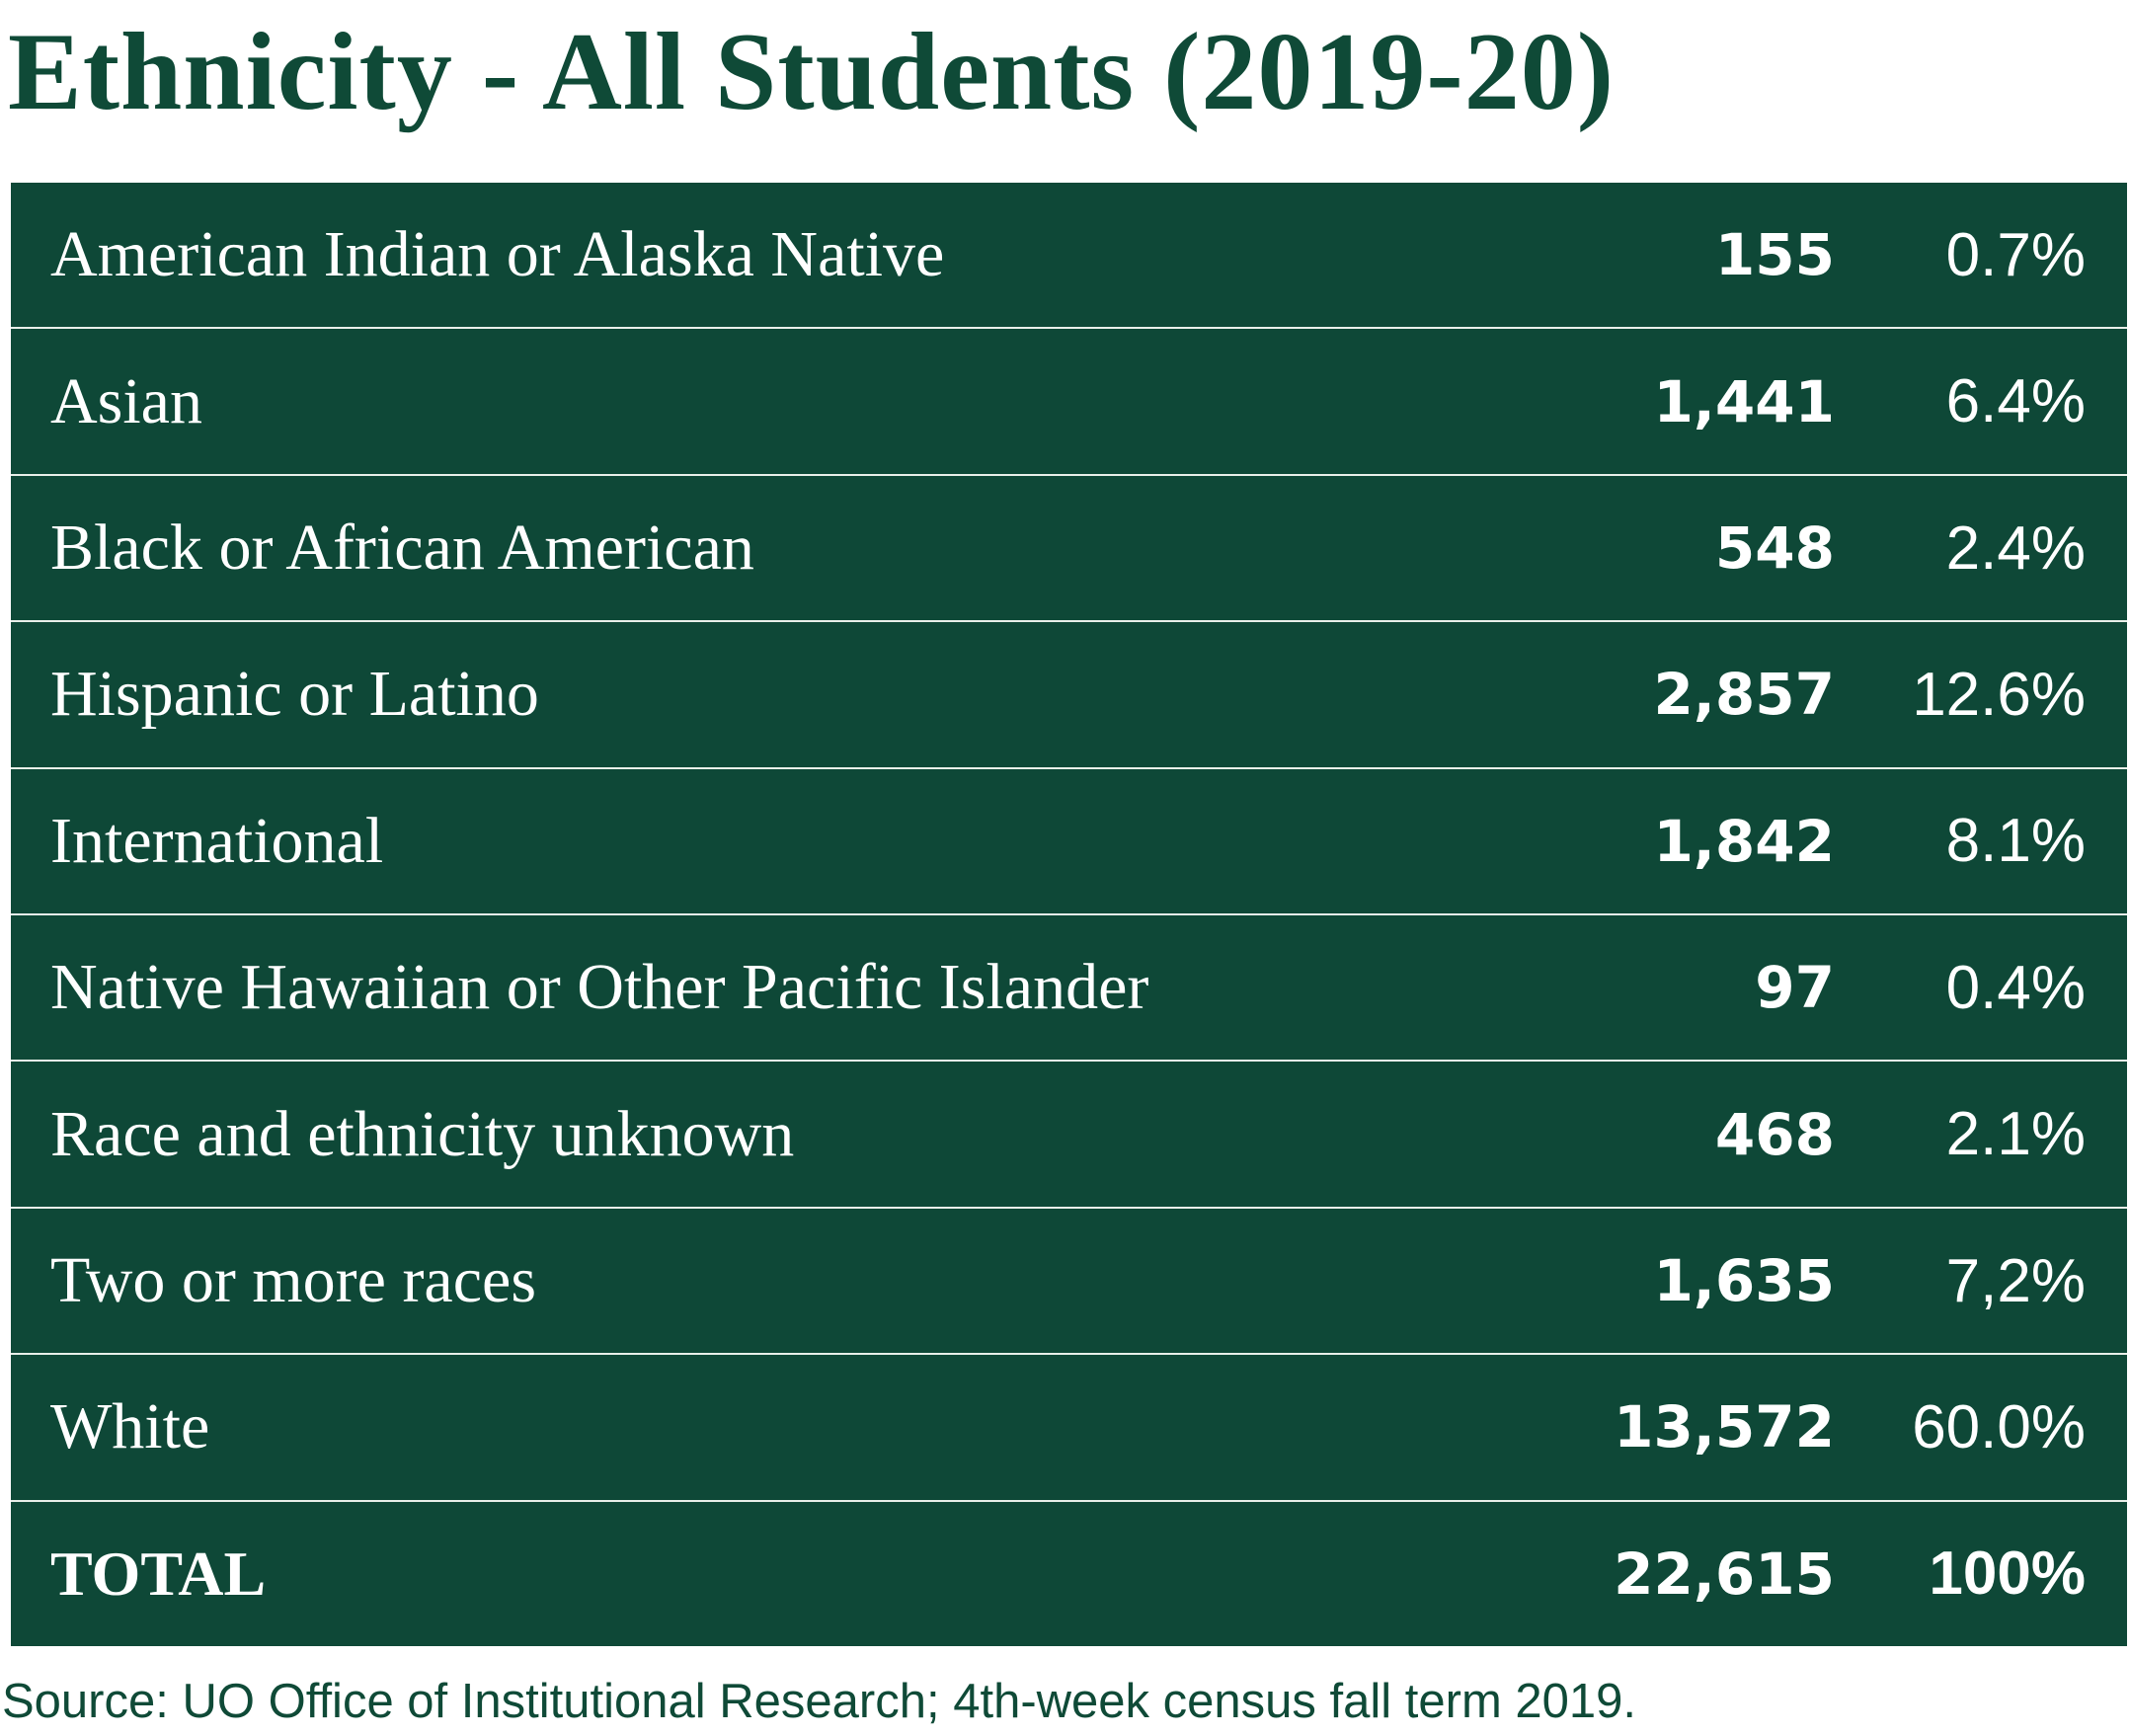 Image resolution: width=2130 pixels, height=1736 pixels. I want to click on row-count: 13,572, so click(1724, 1427).